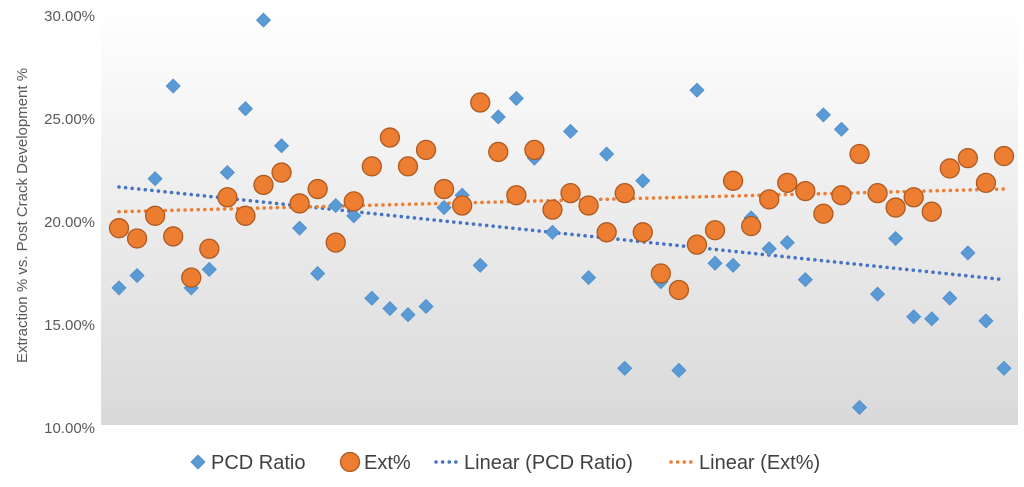  What do you see at coordinates (69, 119) in the screenshot?
I see `y-tick-label: 25.00%` at bounding box center [69, 119].